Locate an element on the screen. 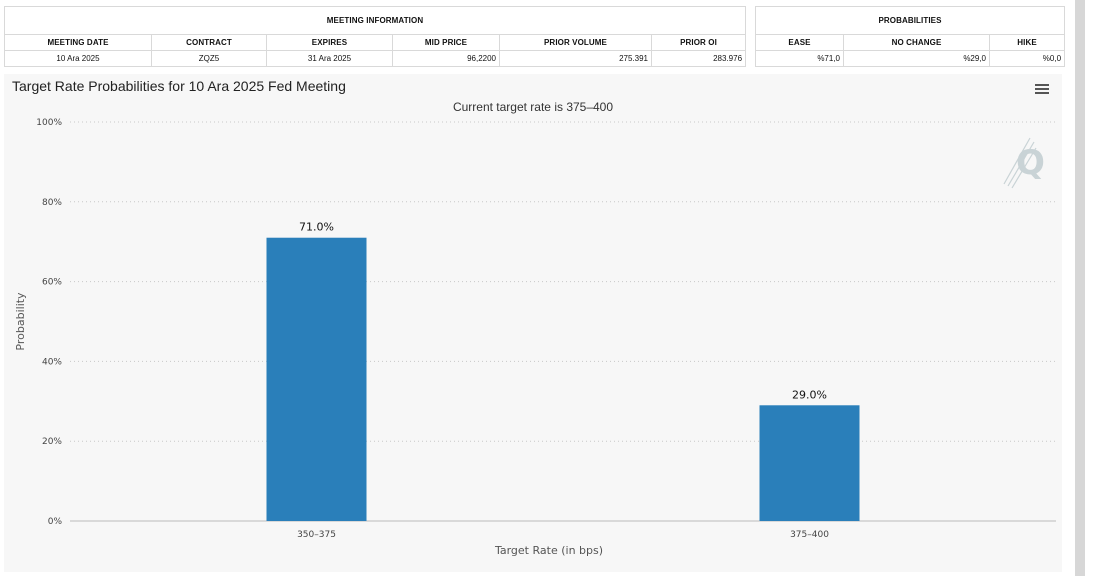 Image resolution: width=1100 pixels, height=576 pixels. chart-subtitle: Current target rate is 375–400 is located at coordinates (533, 107).